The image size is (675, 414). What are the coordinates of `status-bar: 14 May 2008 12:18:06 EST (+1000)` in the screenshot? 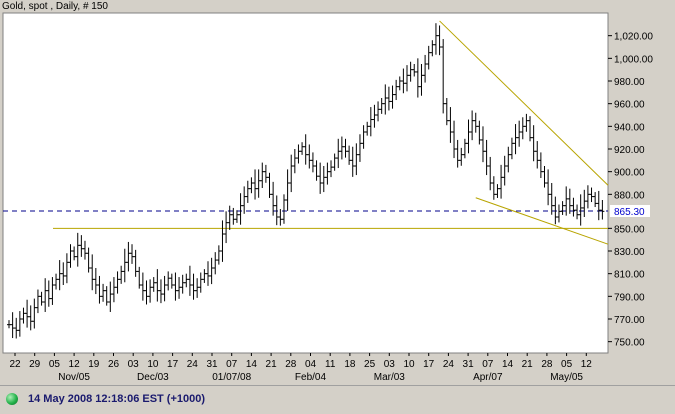 It's located at (337, 399).